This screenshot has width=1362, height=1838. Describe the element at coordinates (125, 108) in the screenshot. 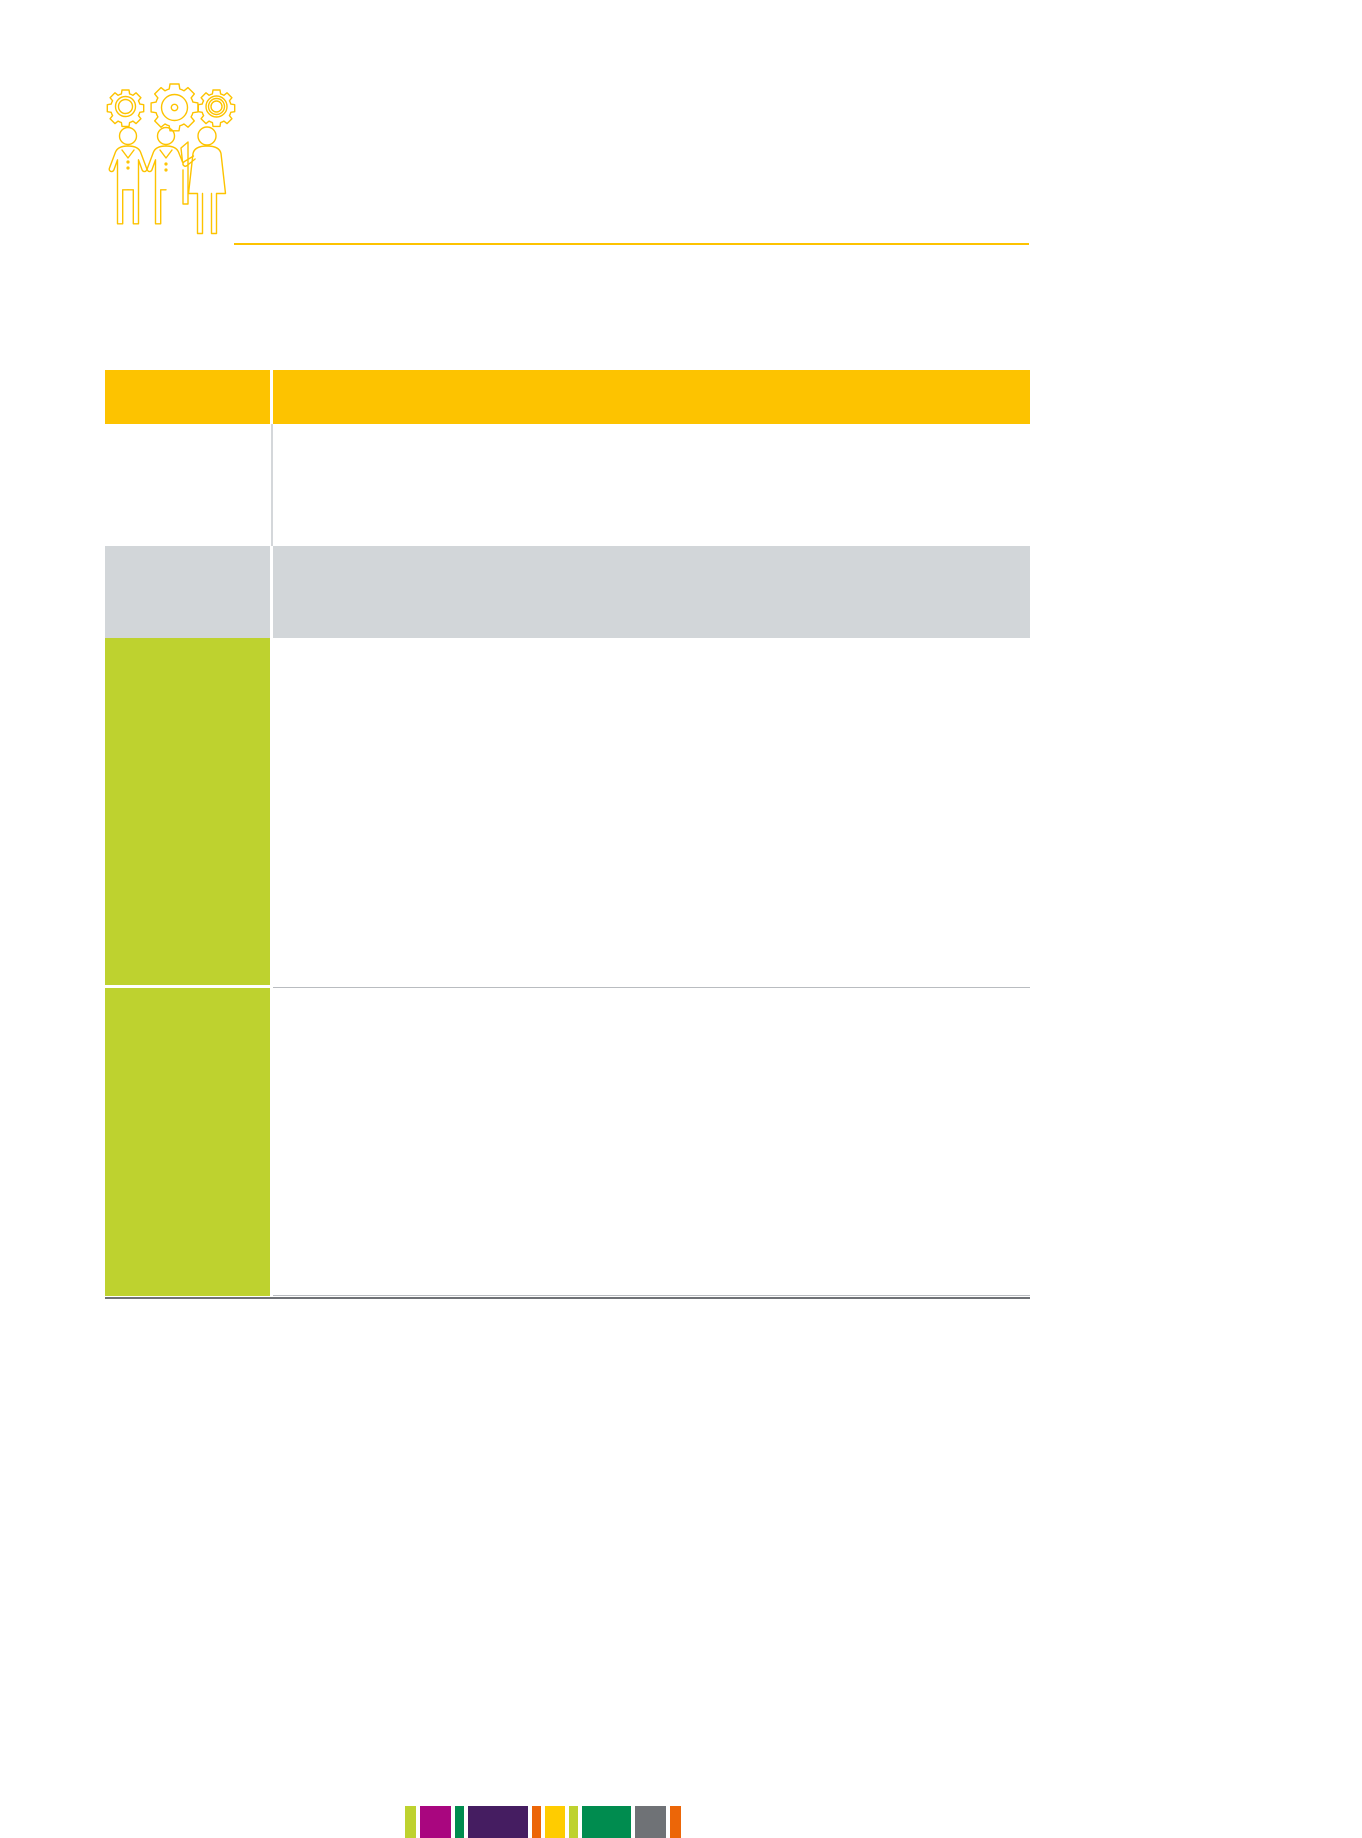

I see `gear-left-icon` at that location.